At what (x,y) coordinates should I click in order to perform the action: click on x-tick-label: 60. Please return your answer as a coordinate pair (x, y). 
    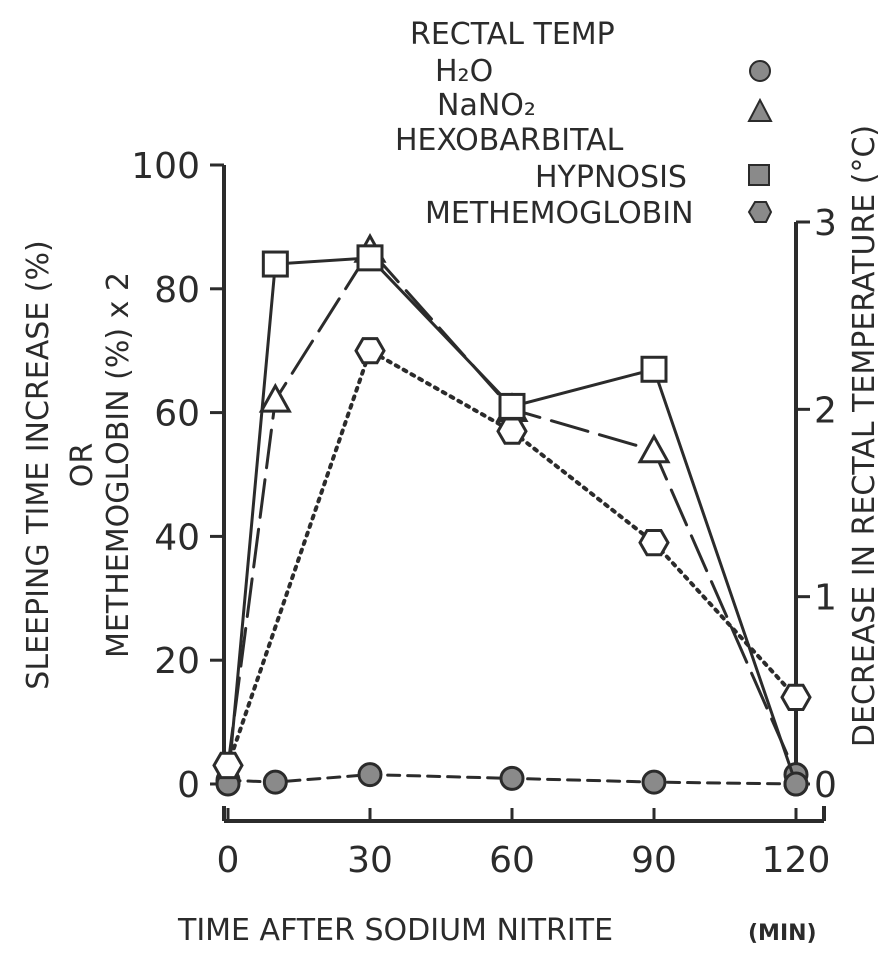
    Looking at the image, I should click on (512, 860).